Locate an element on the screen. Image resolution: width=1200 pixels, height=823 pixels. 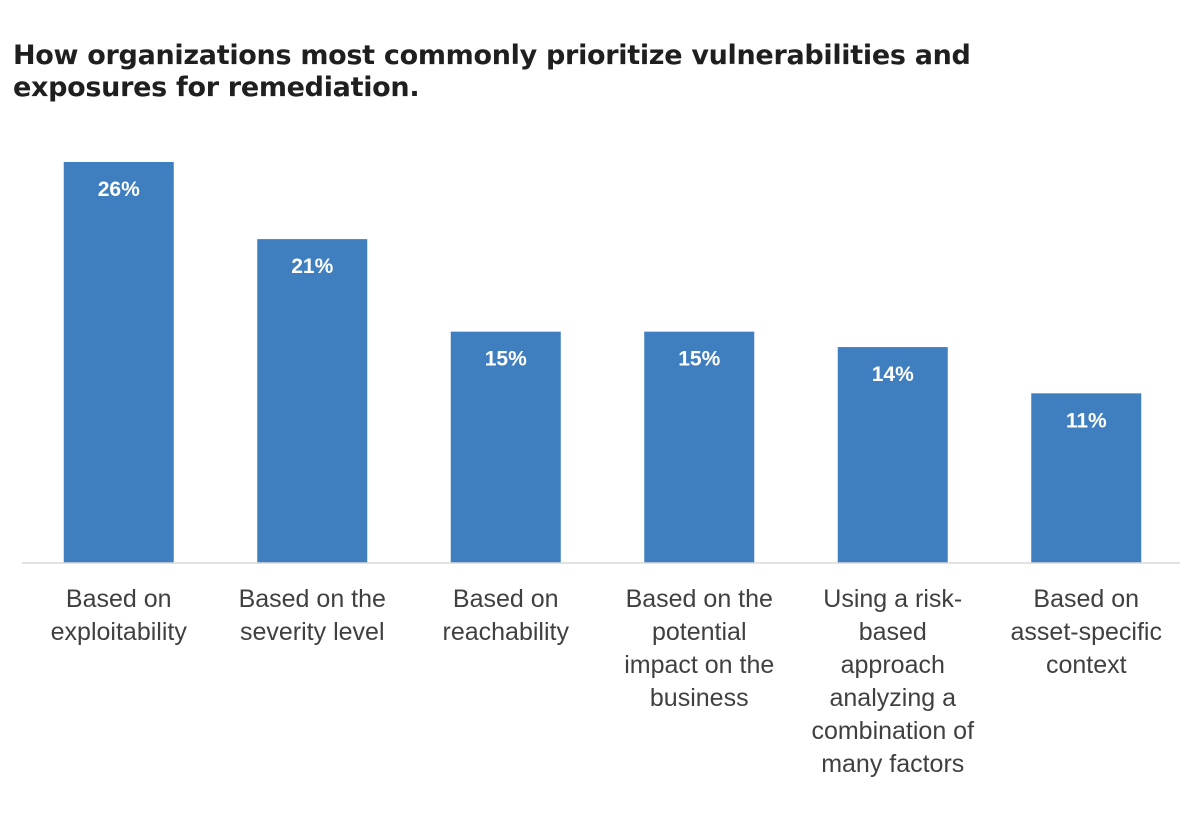
category-label-2: Based on the severity level is located at coordinates (312, 615).